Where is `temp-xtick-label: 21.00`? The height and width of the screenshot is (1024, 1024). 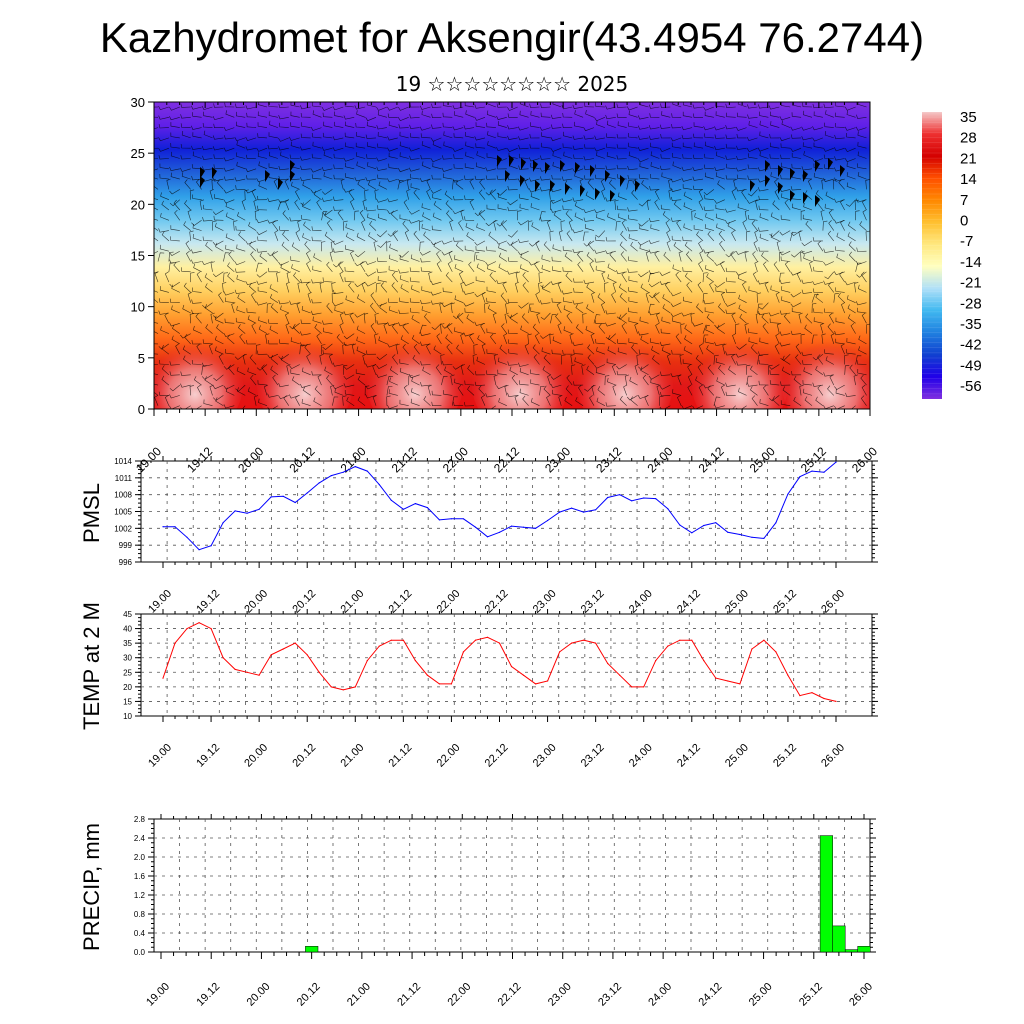 temp-xtick-label: 21.00 is located at coordinates (352, 756).